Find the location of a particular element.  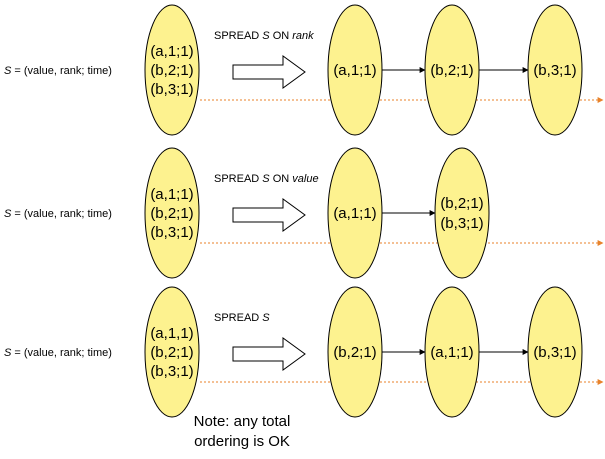

op-attribute: rank is located at coordinates (303, 36).